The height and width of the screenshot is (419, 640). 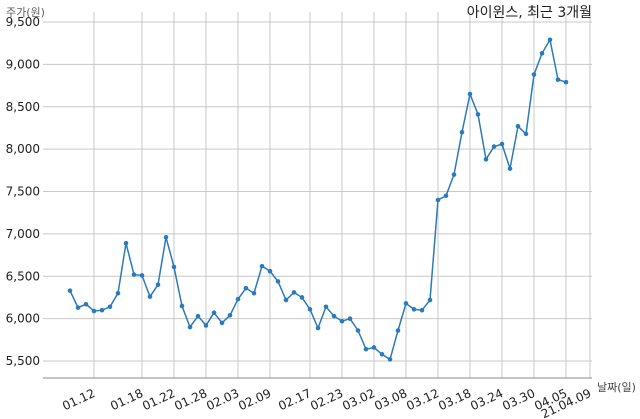 I want to click on y-tick-label: 9,000, so click(x=23, y=64).